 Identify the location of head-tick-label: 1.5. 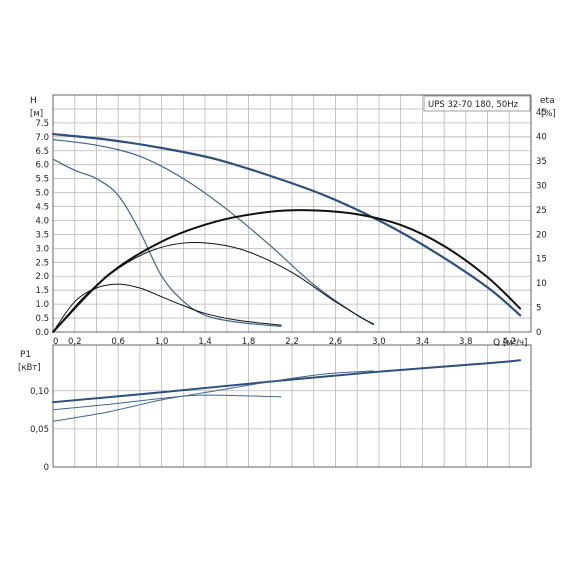
(42, 291).